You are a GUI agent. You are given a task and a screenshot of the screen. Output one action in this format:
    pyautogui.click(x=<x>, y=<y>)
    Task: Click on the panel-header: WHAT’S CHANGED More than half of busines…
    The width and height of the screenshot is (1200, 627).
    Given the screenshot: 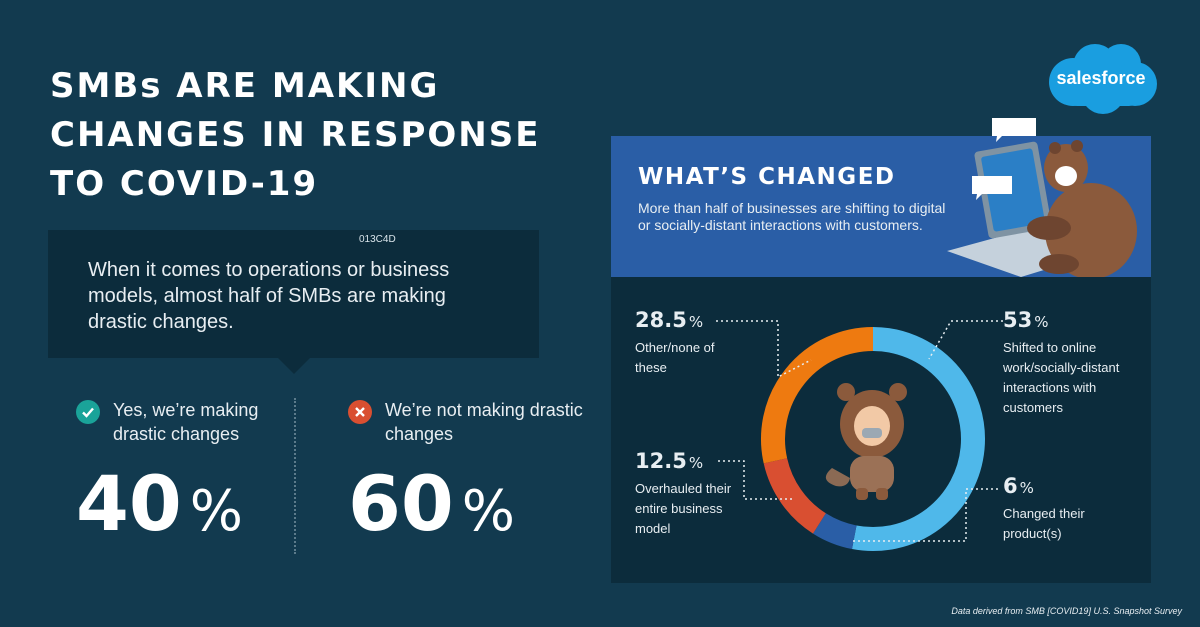 What is the action you would take?
    pyautogui.click(x=881, y=206)
    